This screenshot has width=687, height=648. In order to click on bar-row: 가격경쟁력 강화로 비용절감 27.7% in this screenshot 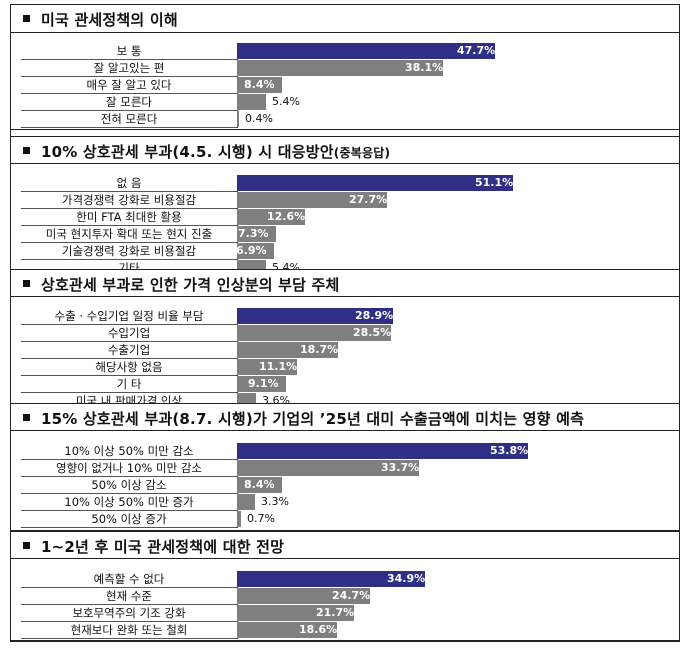, I will do `click(345, 200)`.